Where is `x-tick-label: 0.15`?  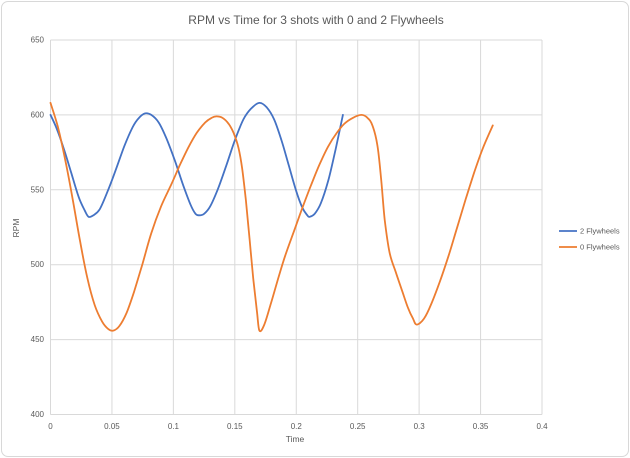
x-tick-label: 0.15 is located at coordinates (235, 426).